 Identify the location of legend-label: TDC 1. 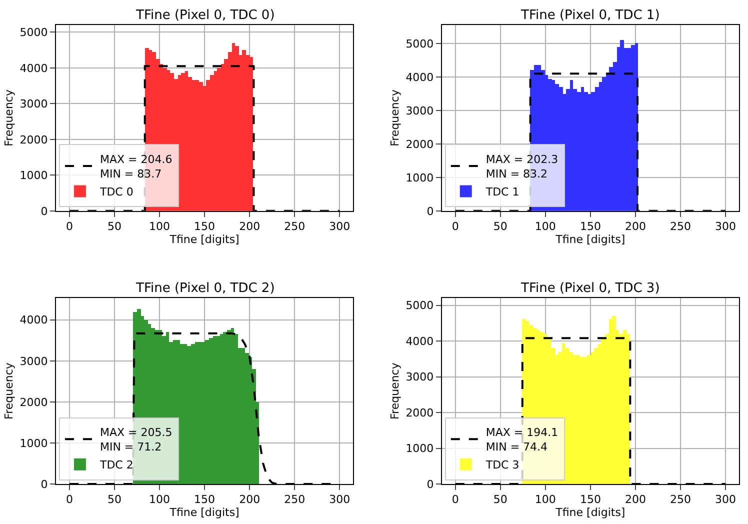
(502, 192).